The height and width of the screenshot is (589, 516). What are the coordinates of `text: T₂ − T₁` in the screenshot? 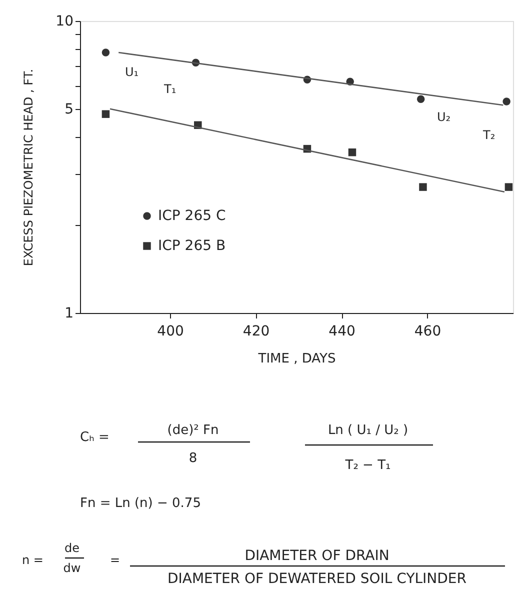 It's located at (367, 465).